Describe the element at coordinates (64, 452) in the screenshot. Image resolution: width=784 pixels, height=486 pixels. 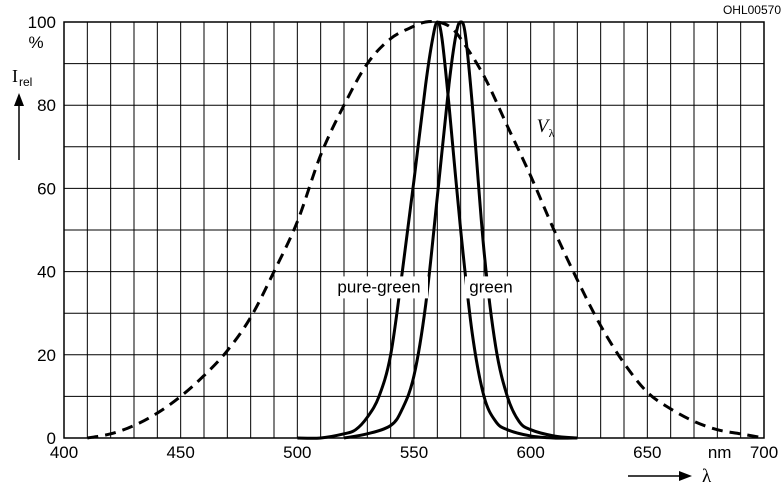
I see `x-tick-label: 400` at that location.